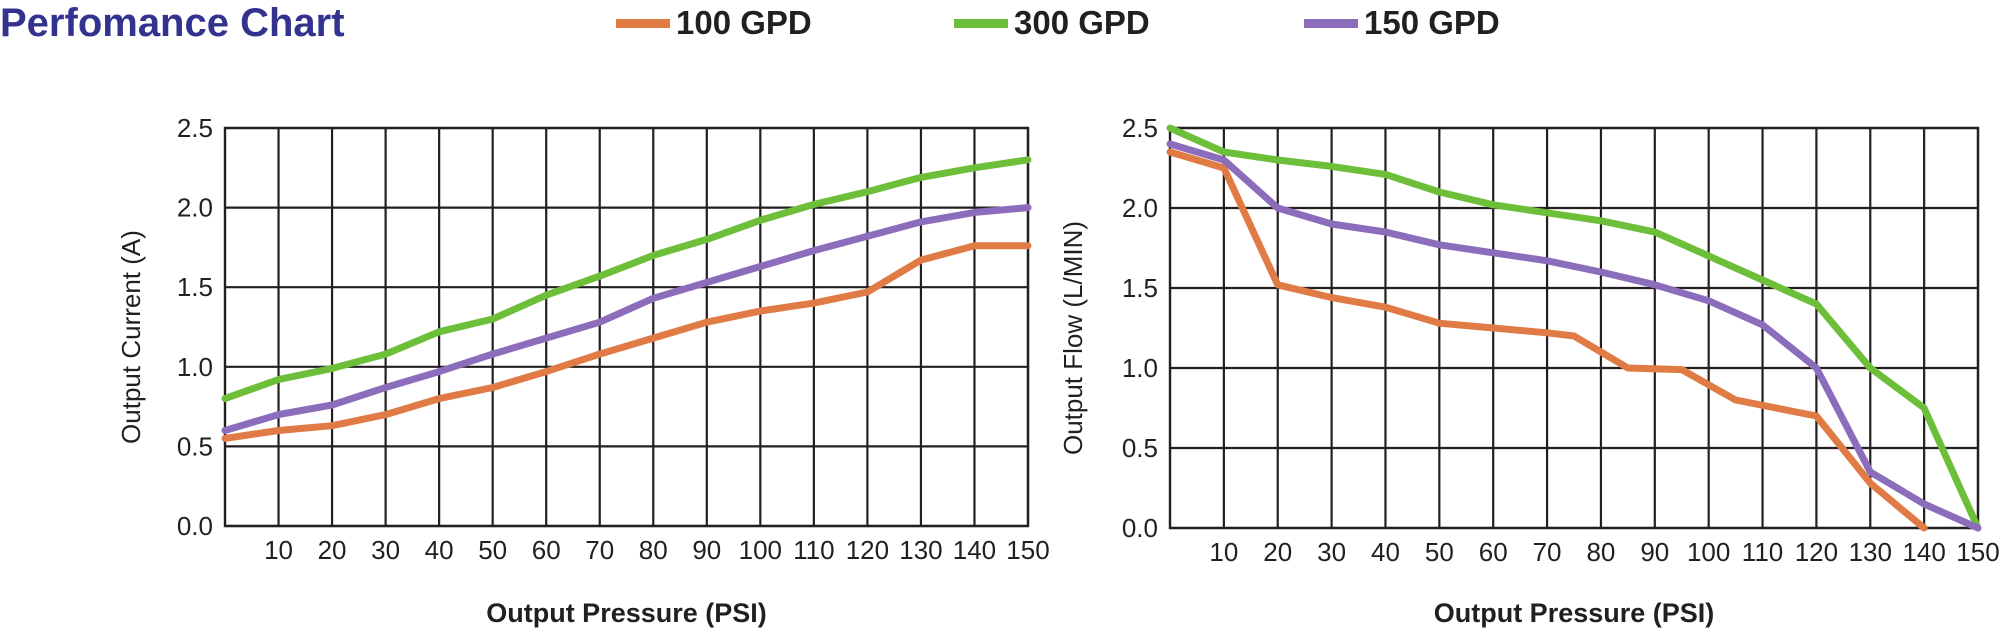 This screenshot has width=2000, height=628. I want to click on legend-swatch-150-gpd, so click(1331, 23).